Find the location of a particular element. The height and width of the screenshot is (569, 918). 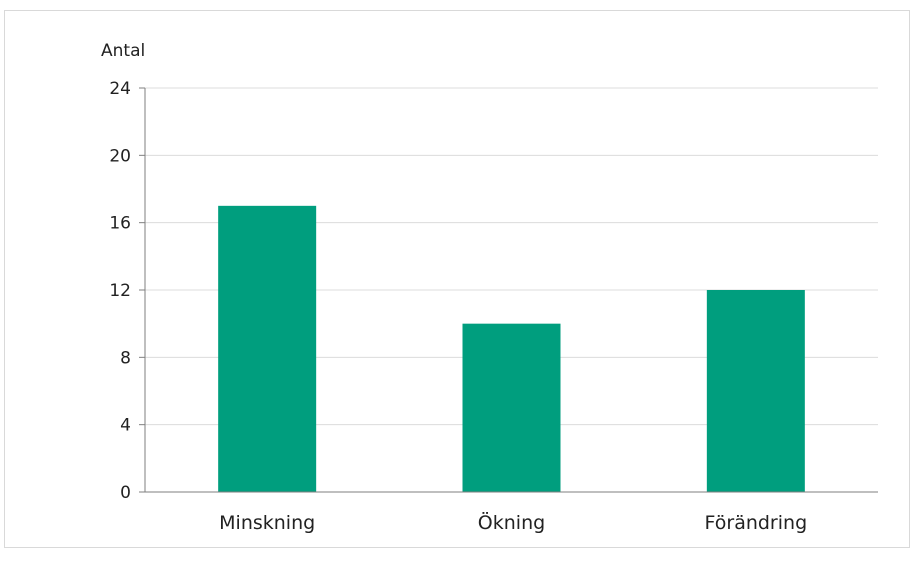

y-axis-ticks: 0 4 8 12 16 20 24 is located at coordinates (127, 291).